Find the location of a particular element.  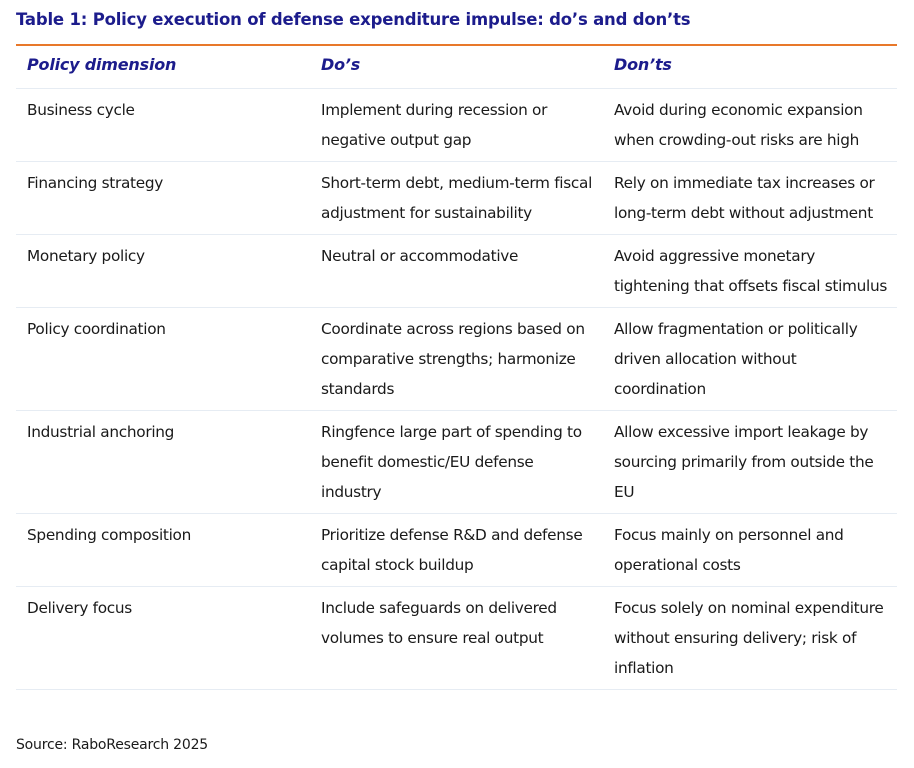

cell-dimension: Spending composition is located at coordinates (163, 550).